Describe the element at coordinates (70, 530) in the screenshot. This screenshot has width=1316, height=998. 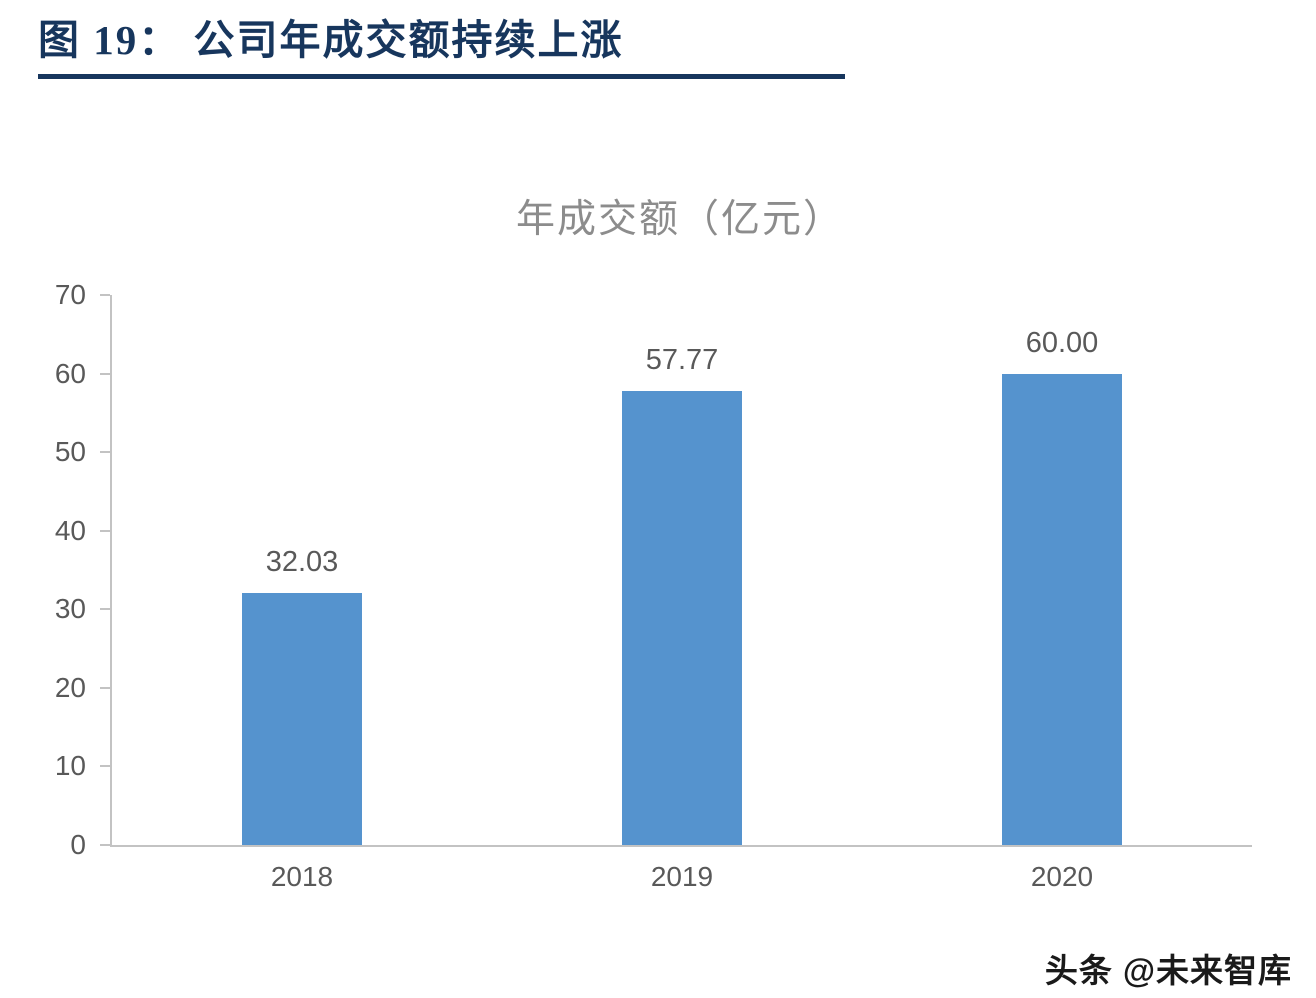
I see `y-axis-tick-label: 40` at that location.